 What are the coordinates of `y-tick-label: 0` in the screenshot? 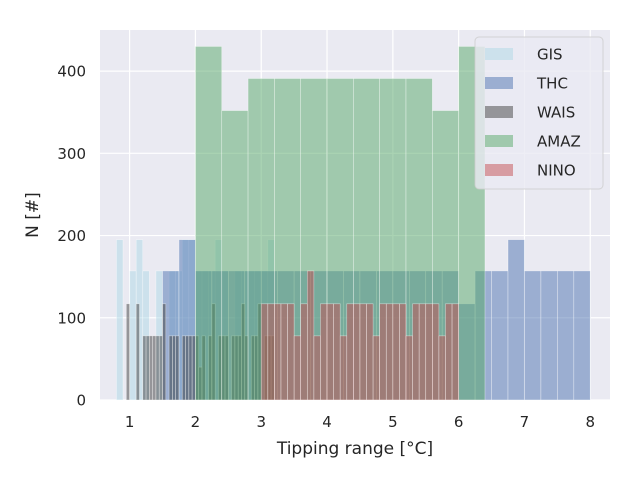 It's located at (81, 401).